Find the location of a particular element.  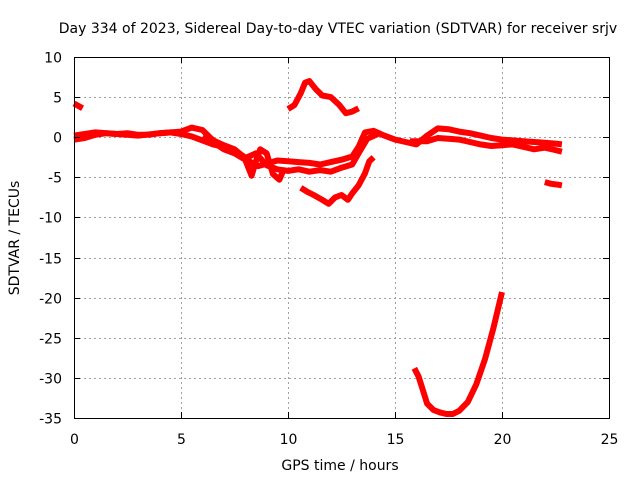

y-axis-label: SDTVAR / TECUs is located at coordinates (15, 238).